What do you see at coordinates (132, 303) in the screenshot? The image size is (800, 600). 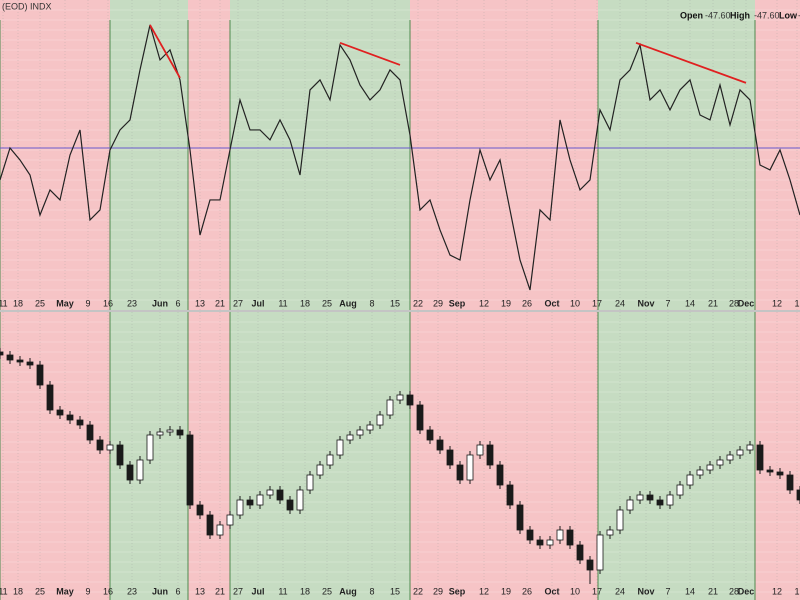 I see `x-tick-label: 23` at bounding box center [132, 303].